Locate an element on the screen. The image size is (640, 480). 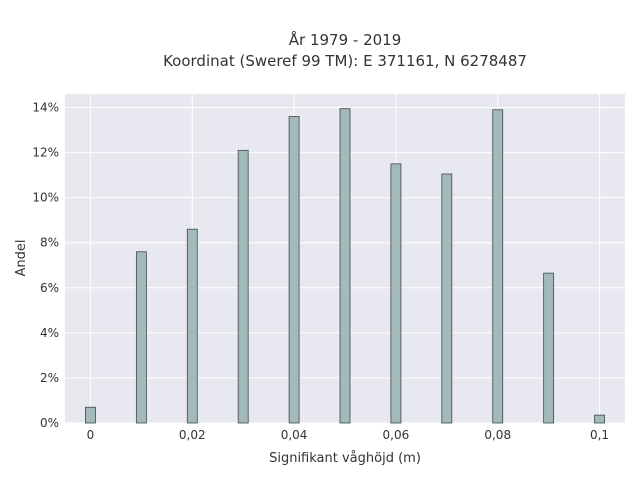
chart-title: År 1979 - 2019 is located at coordinates (345, 39).